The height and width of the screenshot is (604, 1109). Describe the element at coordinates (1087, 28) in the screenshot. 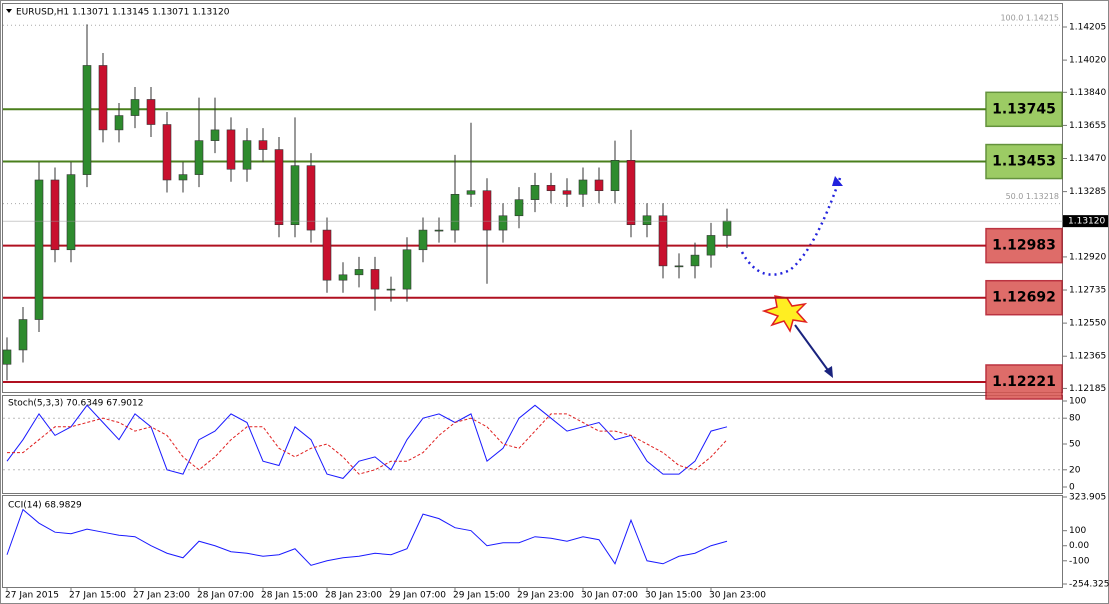

I see `y-tick-label: 1.14205` at that location.